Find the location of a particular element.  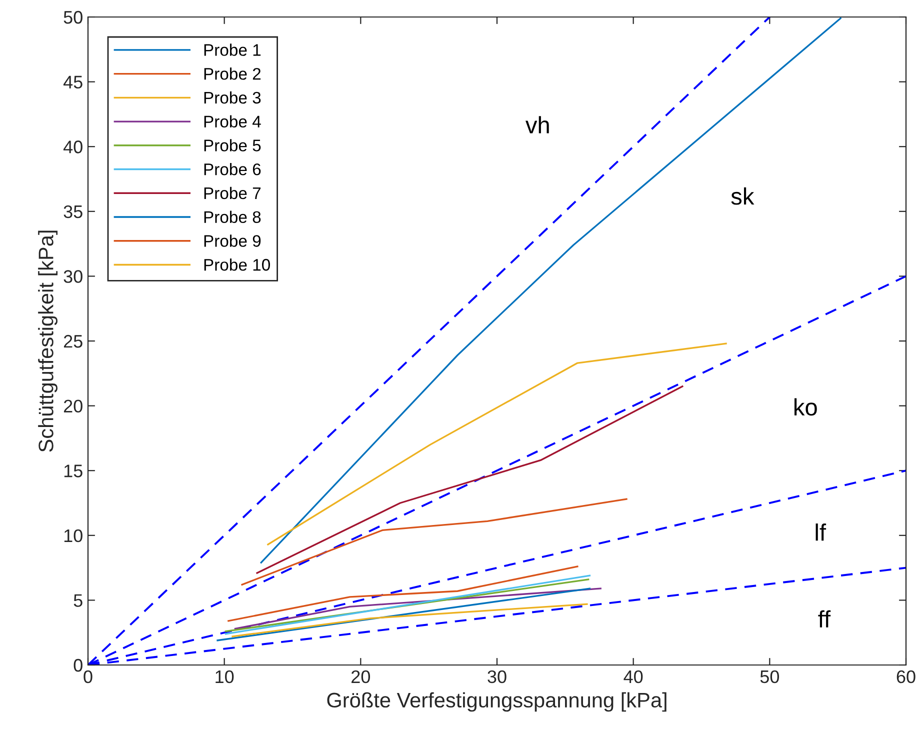

legend-label: Probe 6 is located at coordinates (232, 169).